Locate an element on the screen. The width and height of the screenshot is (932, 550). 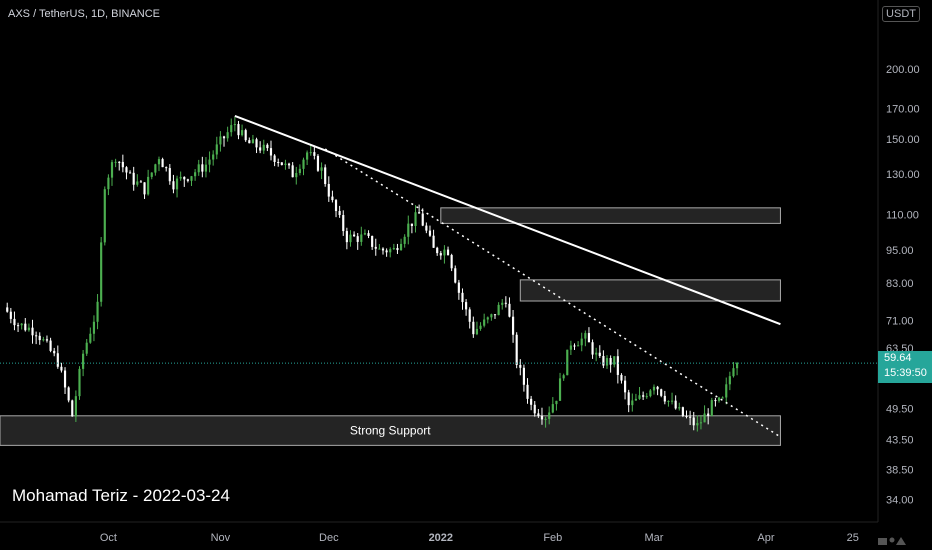
price-tick-label: 43.50 is located at coordinates (900, 441).